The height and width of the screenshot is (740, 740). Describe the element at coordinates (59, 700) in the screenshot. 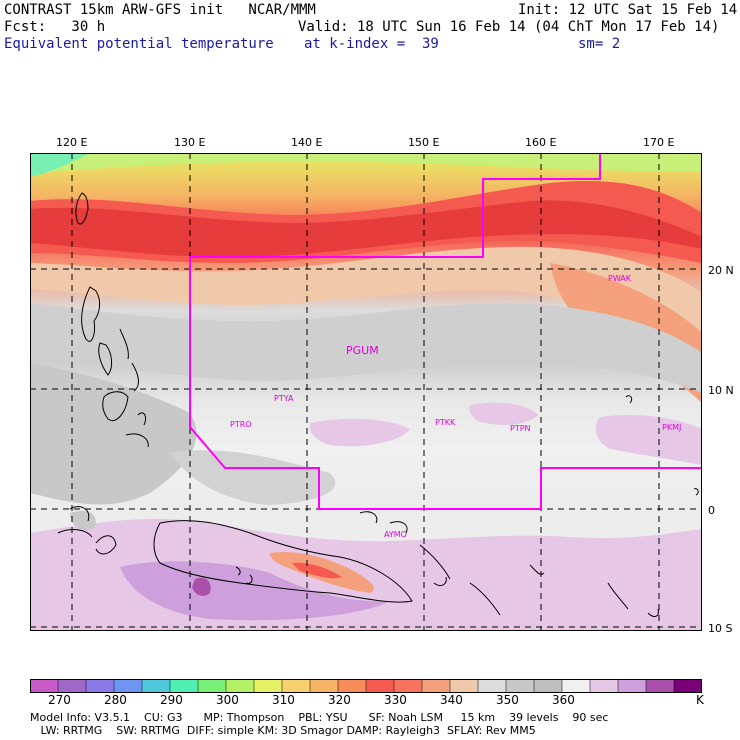

I see `colorbar-label-270: 270` at that location.